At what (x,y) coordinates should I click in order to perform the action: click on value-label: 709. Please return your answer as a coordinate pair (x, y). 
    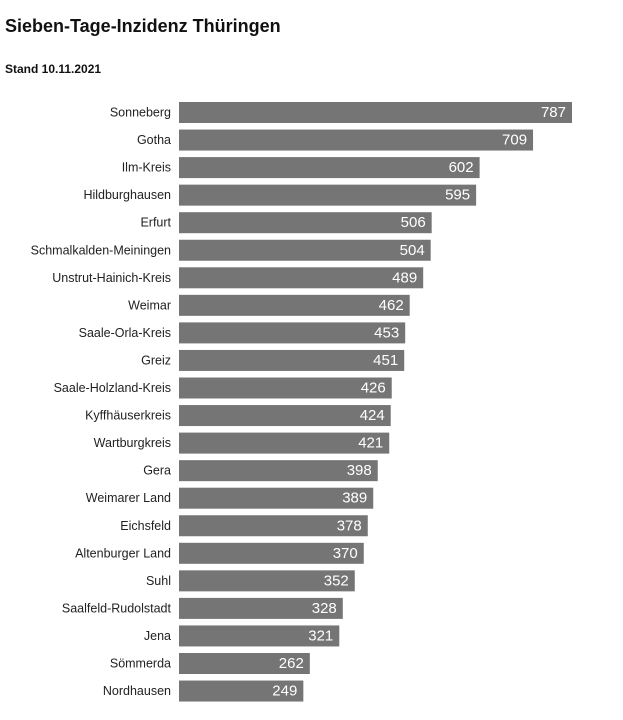
    Looking at the image, I should click on (514, 140).